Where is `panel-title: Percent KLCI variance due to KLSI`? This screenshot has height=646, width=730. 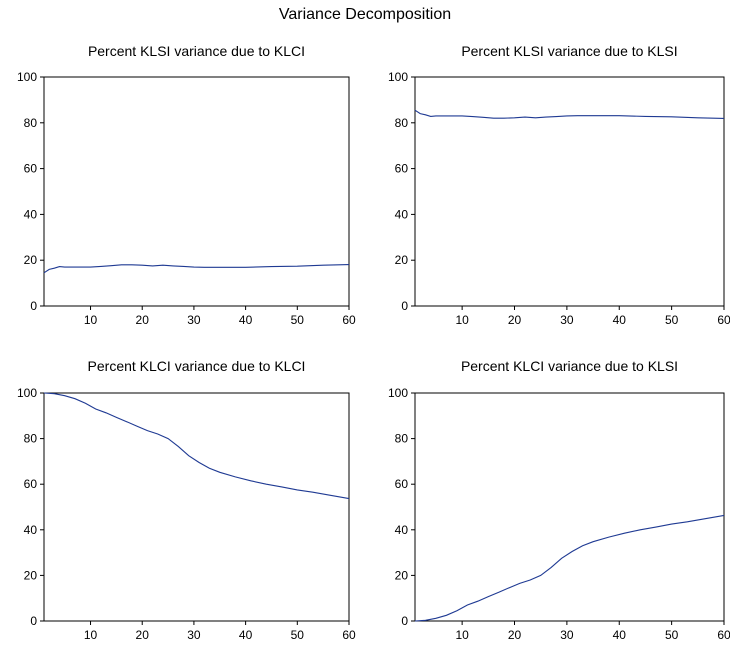 panel-title: Percent KLCI variance due to KLSI is located at coordinates (569, 366).